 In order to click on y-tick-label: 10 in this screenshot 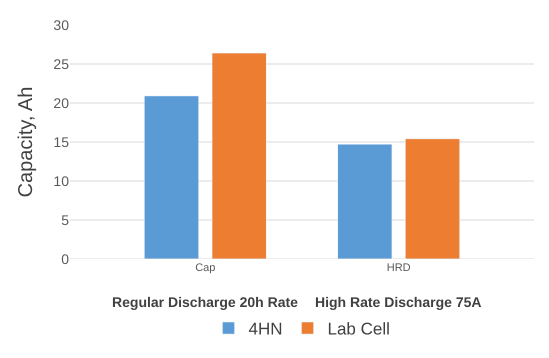, I will do `click(61, 180)`.